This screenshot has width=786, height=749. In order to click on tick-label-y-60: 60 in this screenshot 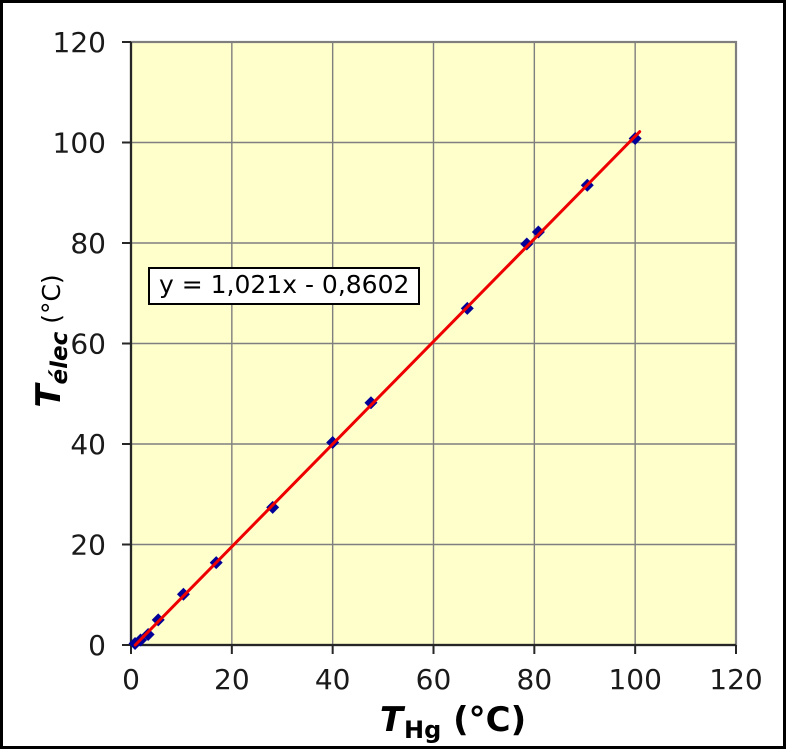, I will do `click(88, 344)`.